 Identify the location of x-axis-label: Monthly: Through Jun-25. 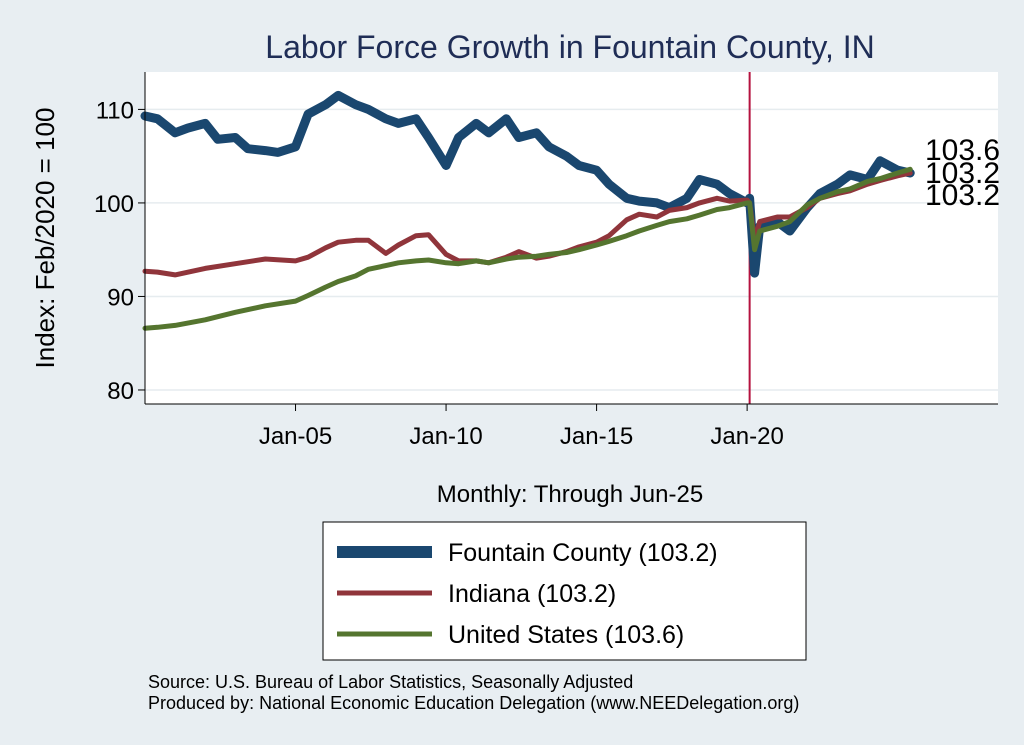
(570, 494).